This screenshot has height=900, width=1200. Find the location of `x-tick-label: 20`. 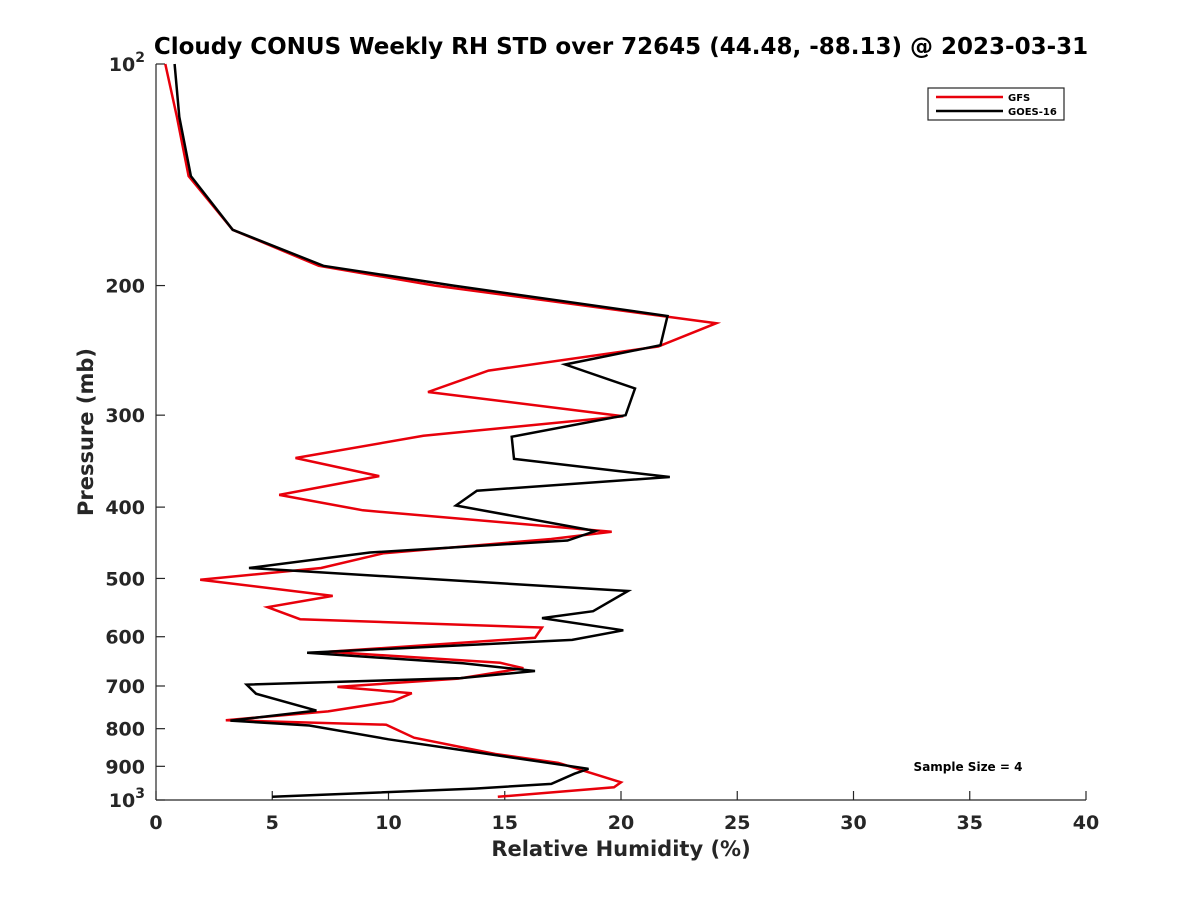

x-tick-label: 20 is located at coordinates (621, 823).